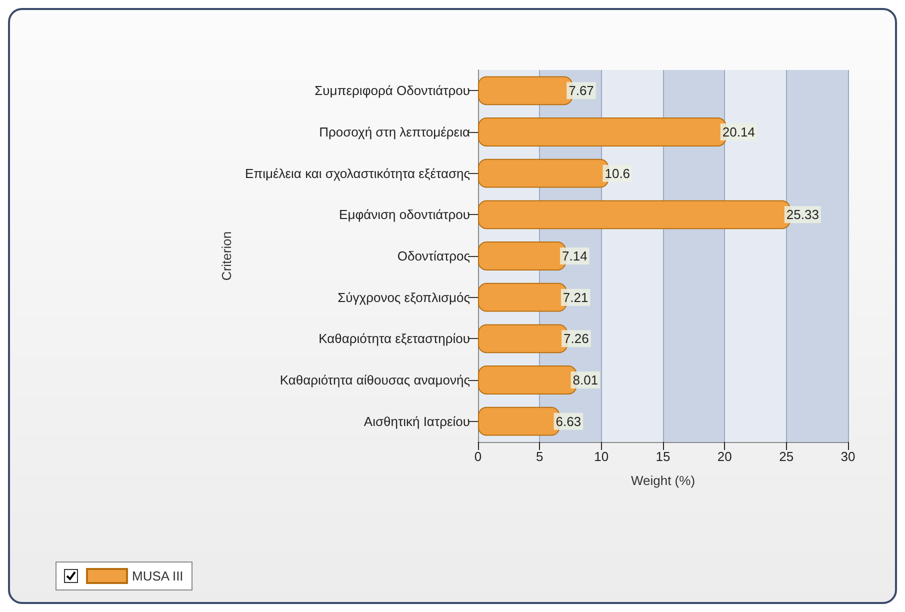 The width and height of the screenshot is (905, 612). I want to click on x-tick-label: 30, so click(848, 456).